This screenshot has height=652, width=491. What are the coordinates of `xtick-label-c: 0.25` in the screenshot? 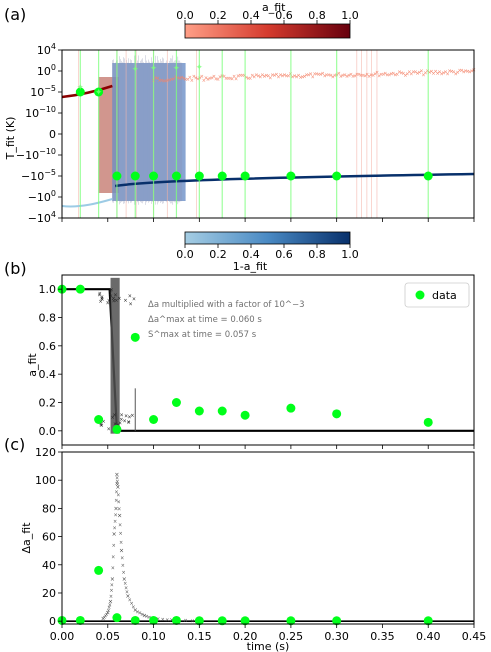 It's located at (291, 636).